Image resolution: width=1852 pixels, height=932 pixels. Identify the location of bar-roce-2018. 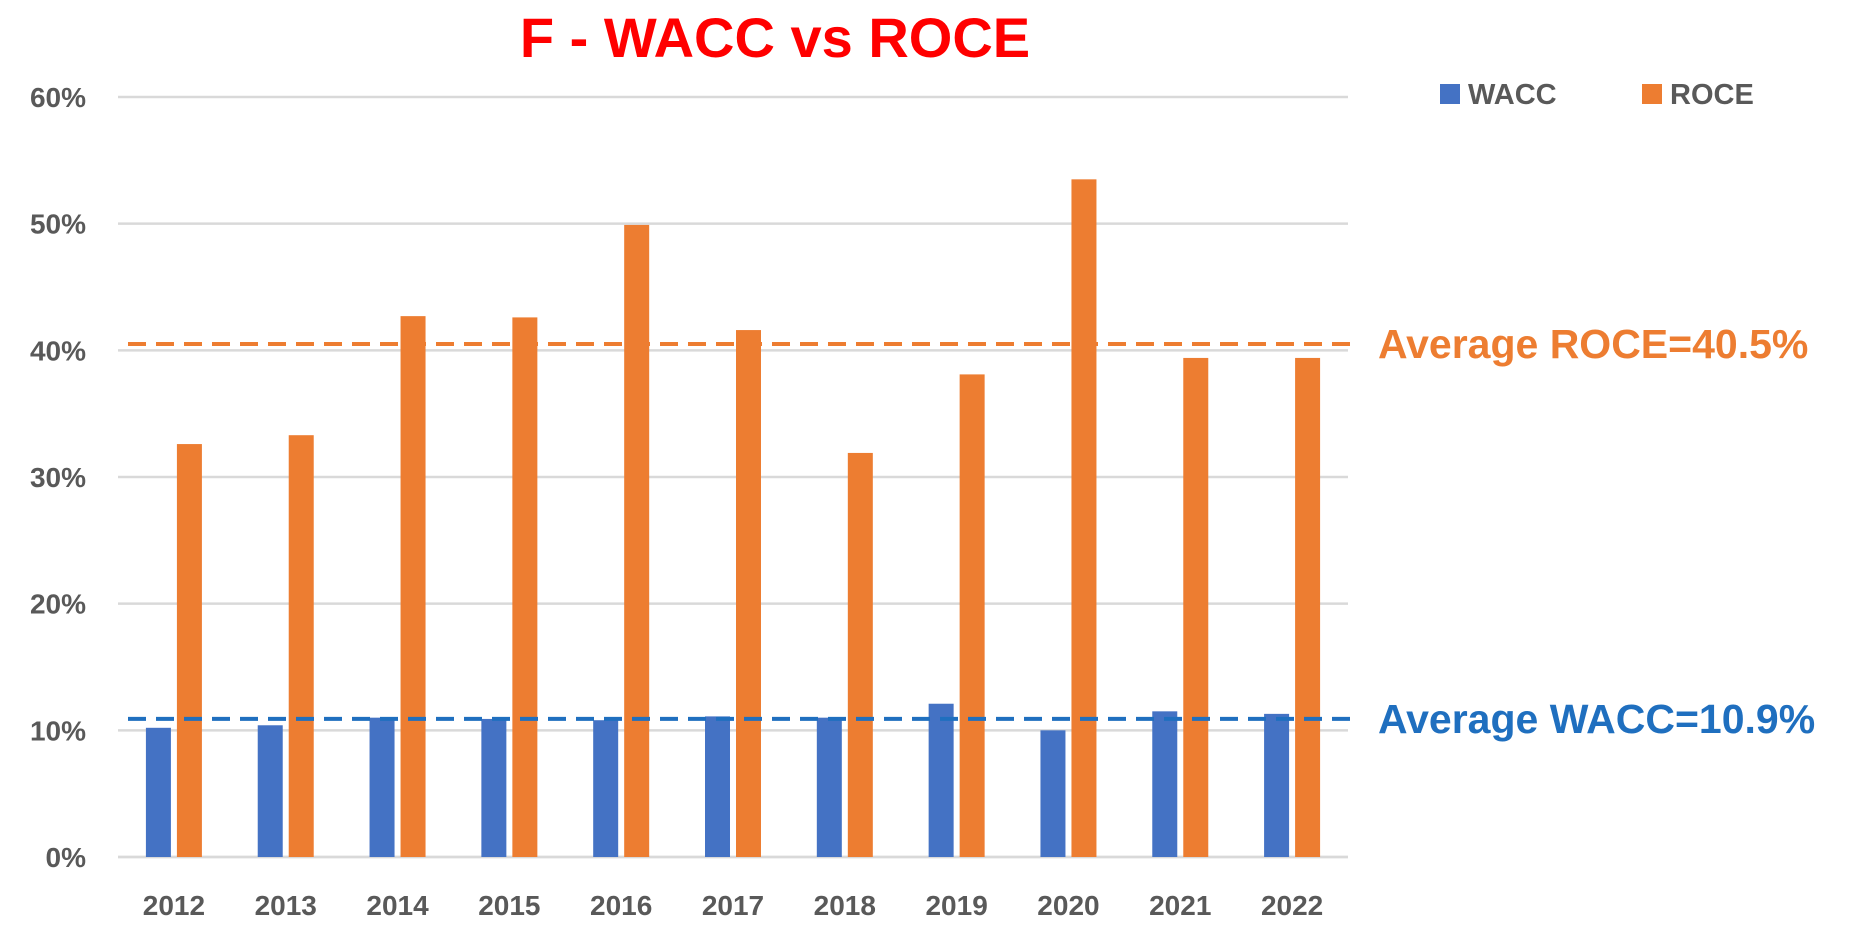
(860, 654).